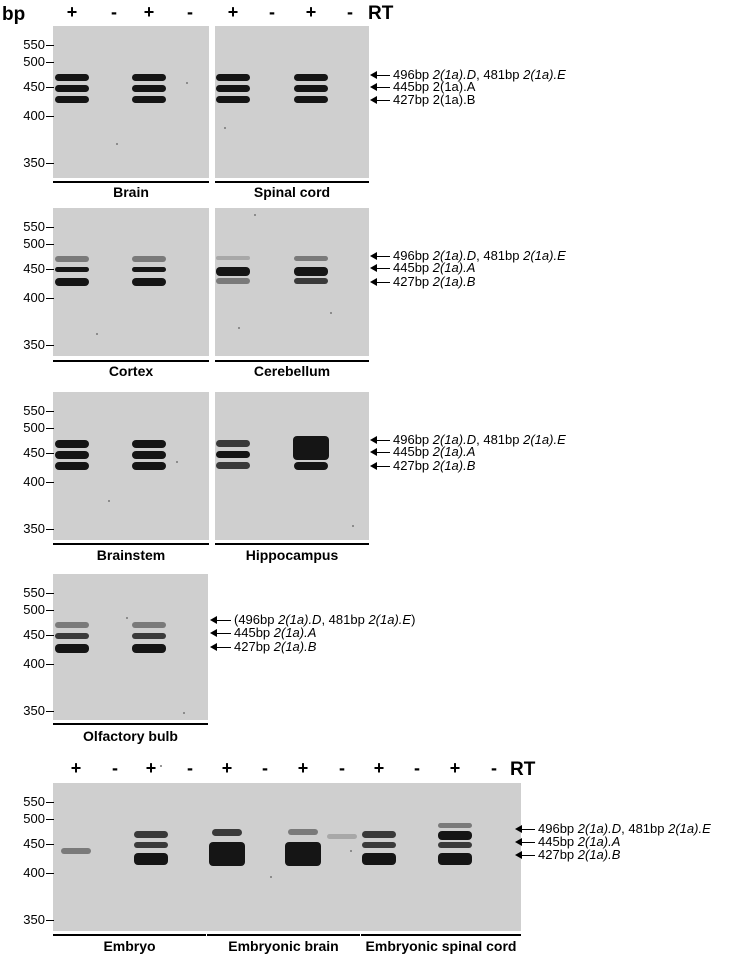  What do you see at coordinates (434, 86) in the screenshot?
I see `annotation-part: 445bp 2(1a).A` at bounding box center [434, 86].